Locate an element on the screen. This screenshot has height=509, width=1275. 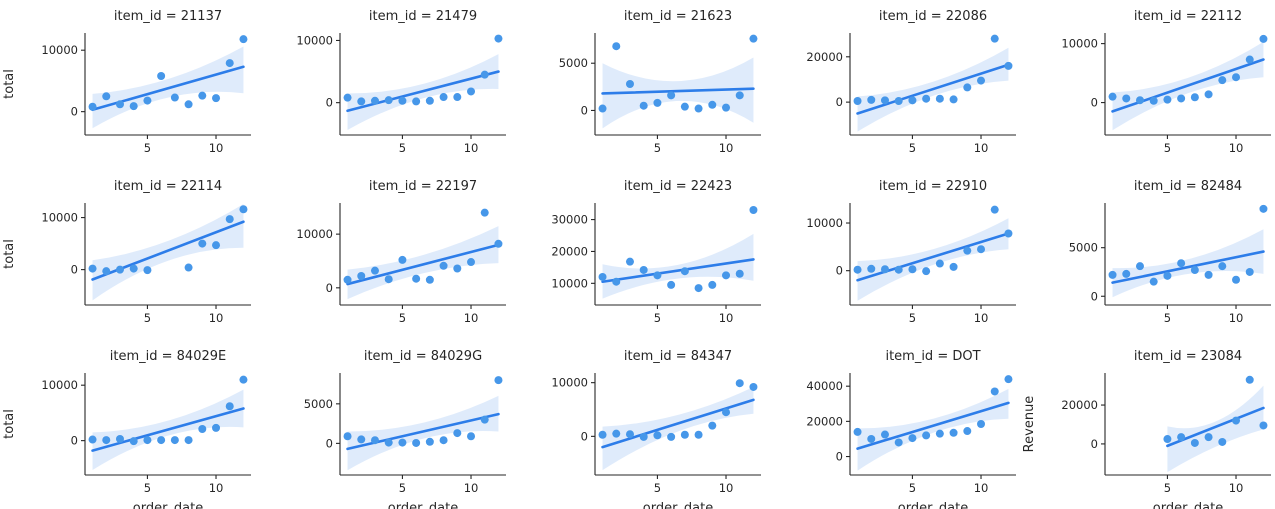
y-tick-label: 5000 is located at coordinates (1083, 248).